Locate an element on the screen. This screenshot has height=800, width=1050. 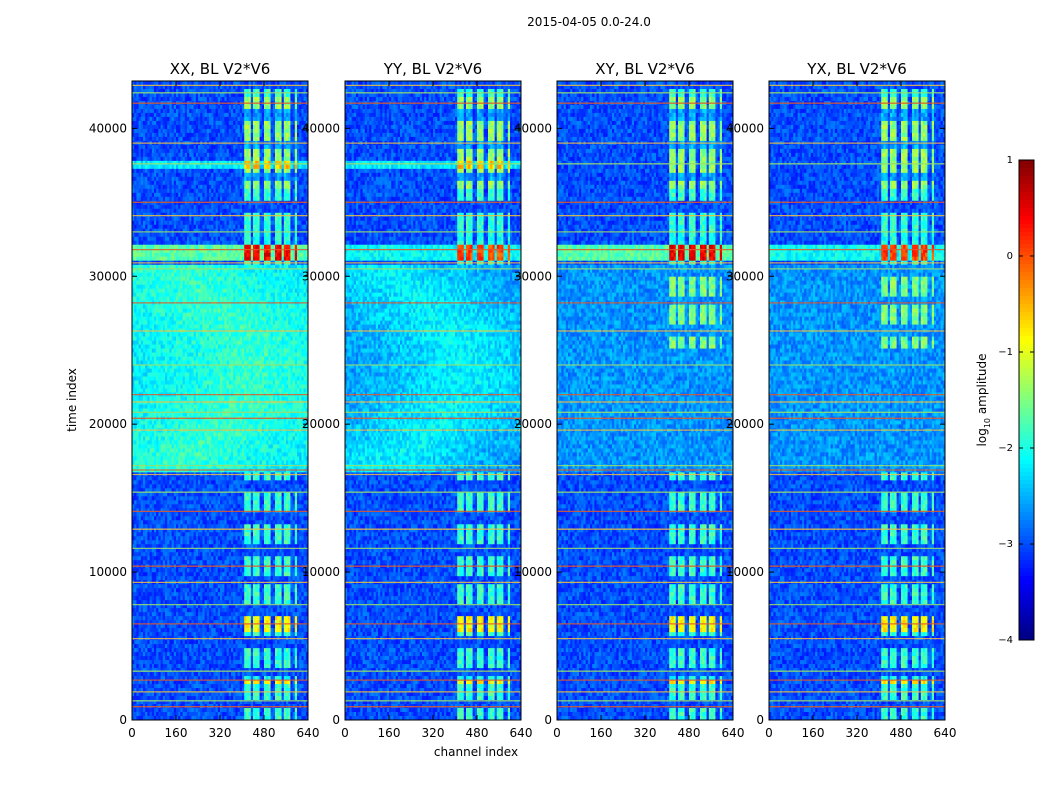
colorbar-tick-label: 0 is located at coordinates (1010, 256).